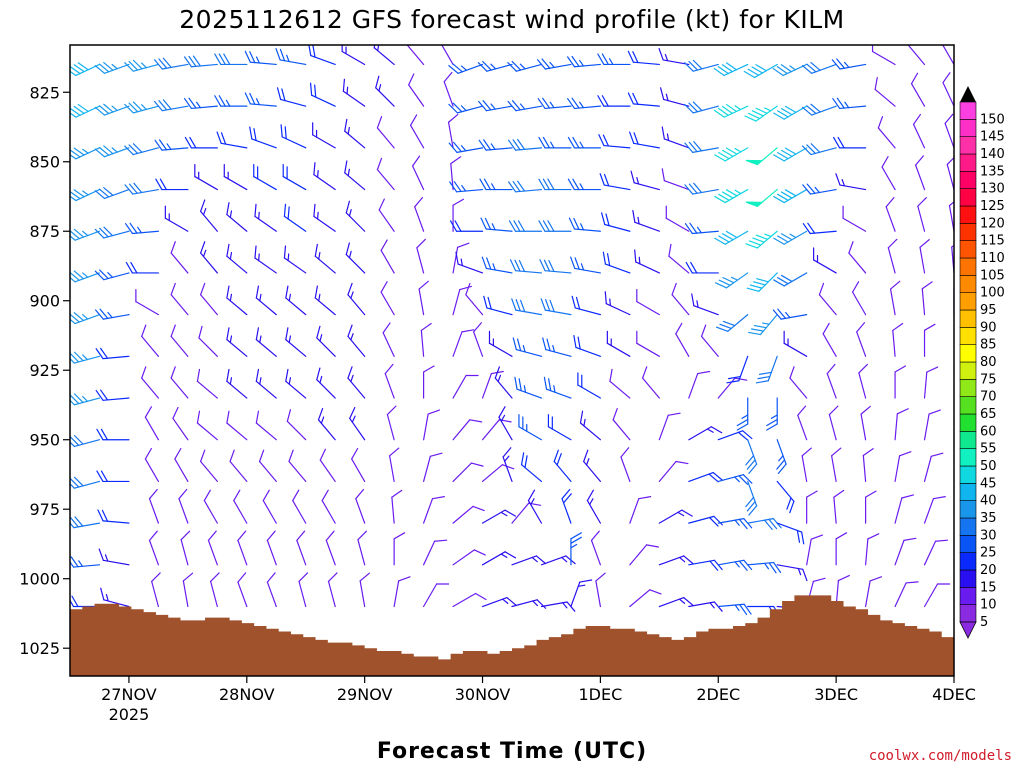 The height and width of the screenshot is (768, 1024). I want to click on colorbar-label: 100, so click(992, 293).